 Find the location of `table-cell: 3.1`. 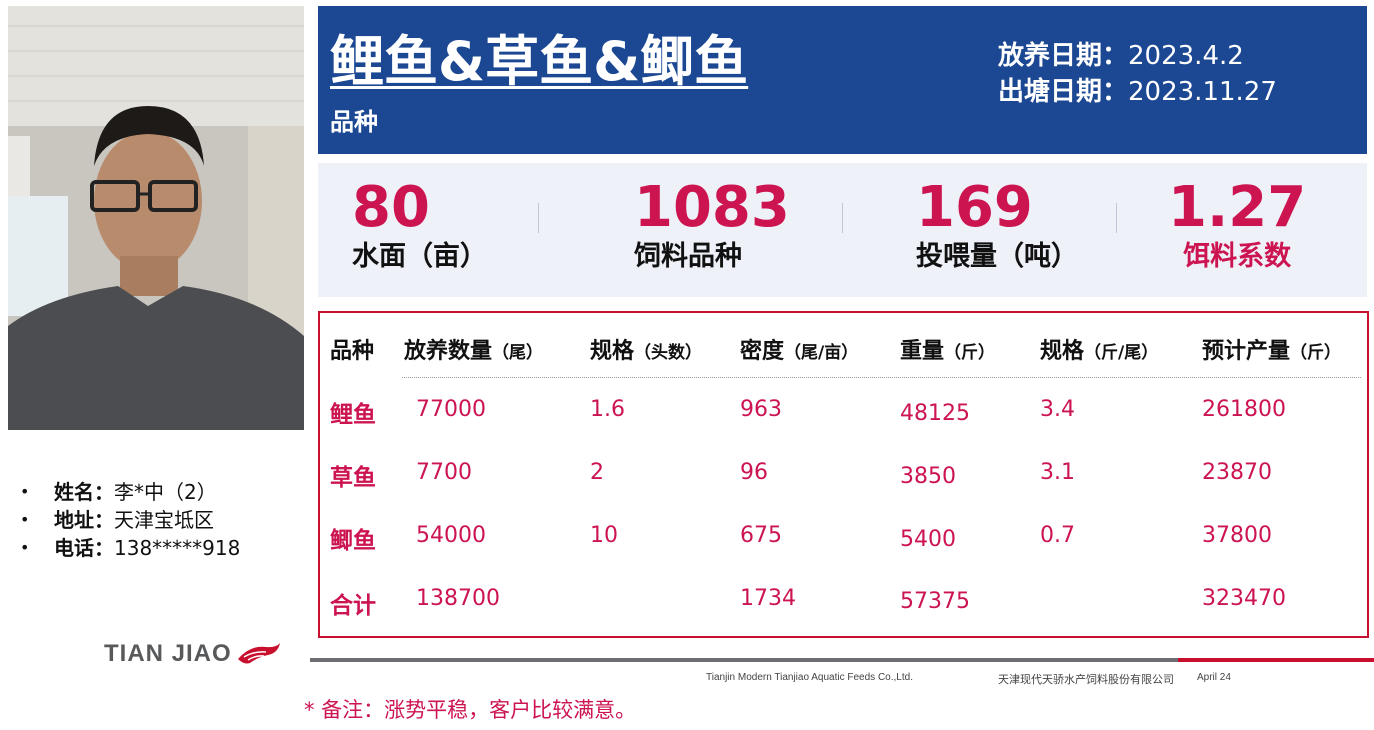

table-cell: 3.1 is located at coordinates (1057, 472).